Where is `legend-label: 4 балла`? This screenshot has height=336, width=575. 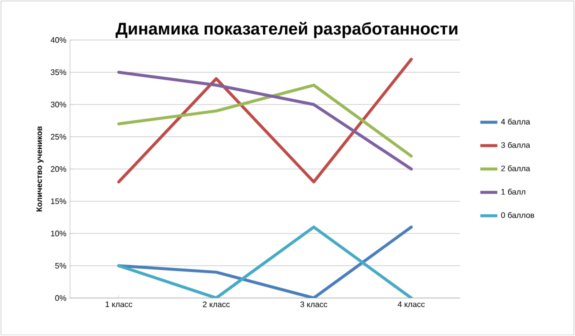 legend-label: 4 балла is located at coordinates (515, 121).